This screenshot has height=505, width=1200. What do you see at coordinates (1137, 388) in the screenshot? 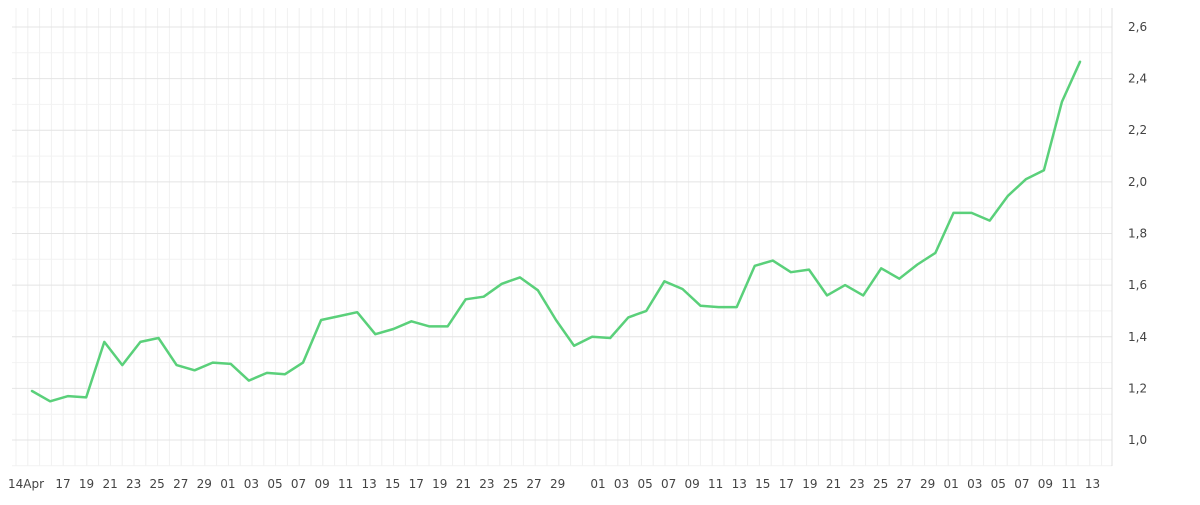
I see `y-tick-label: 1,2` at bounding box center [1137, 388].